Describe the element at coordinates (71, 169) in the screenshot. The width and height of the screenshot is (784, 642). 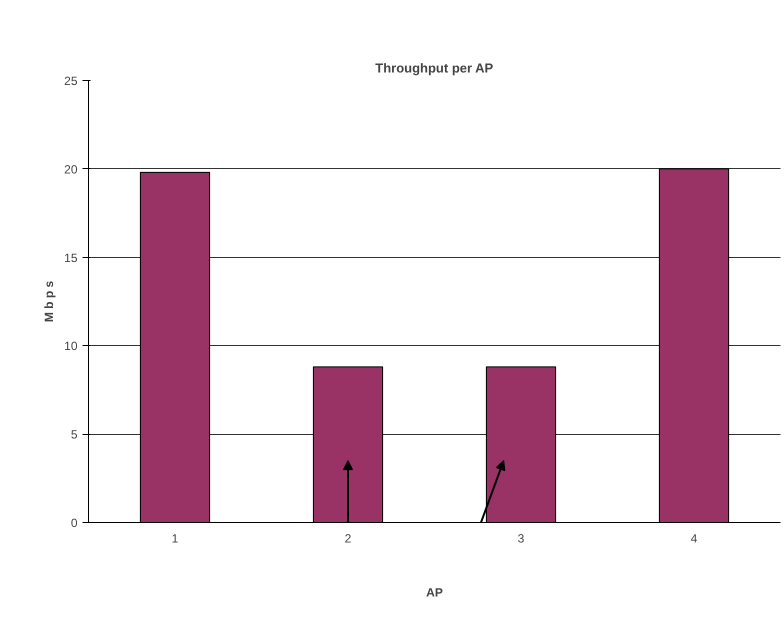
I see `y-tick-label: 20` at that location.